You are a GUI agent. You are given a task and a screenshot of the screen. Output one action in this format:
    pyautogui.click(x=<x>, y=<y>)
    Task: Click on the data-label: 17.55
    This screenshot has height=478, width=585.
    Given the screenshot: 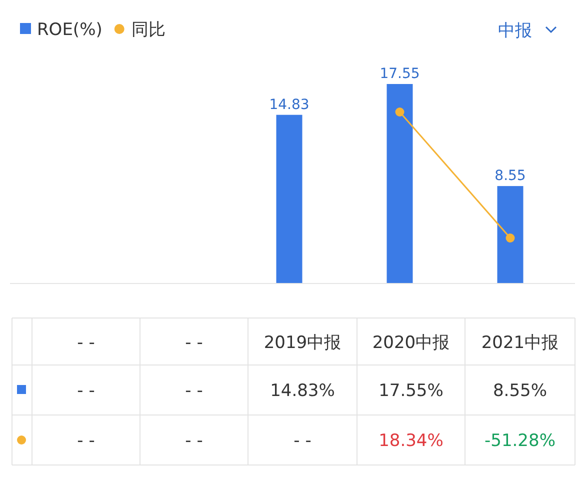 What is the action you would take?
    pyautogui.click(x=400, y=74)
    